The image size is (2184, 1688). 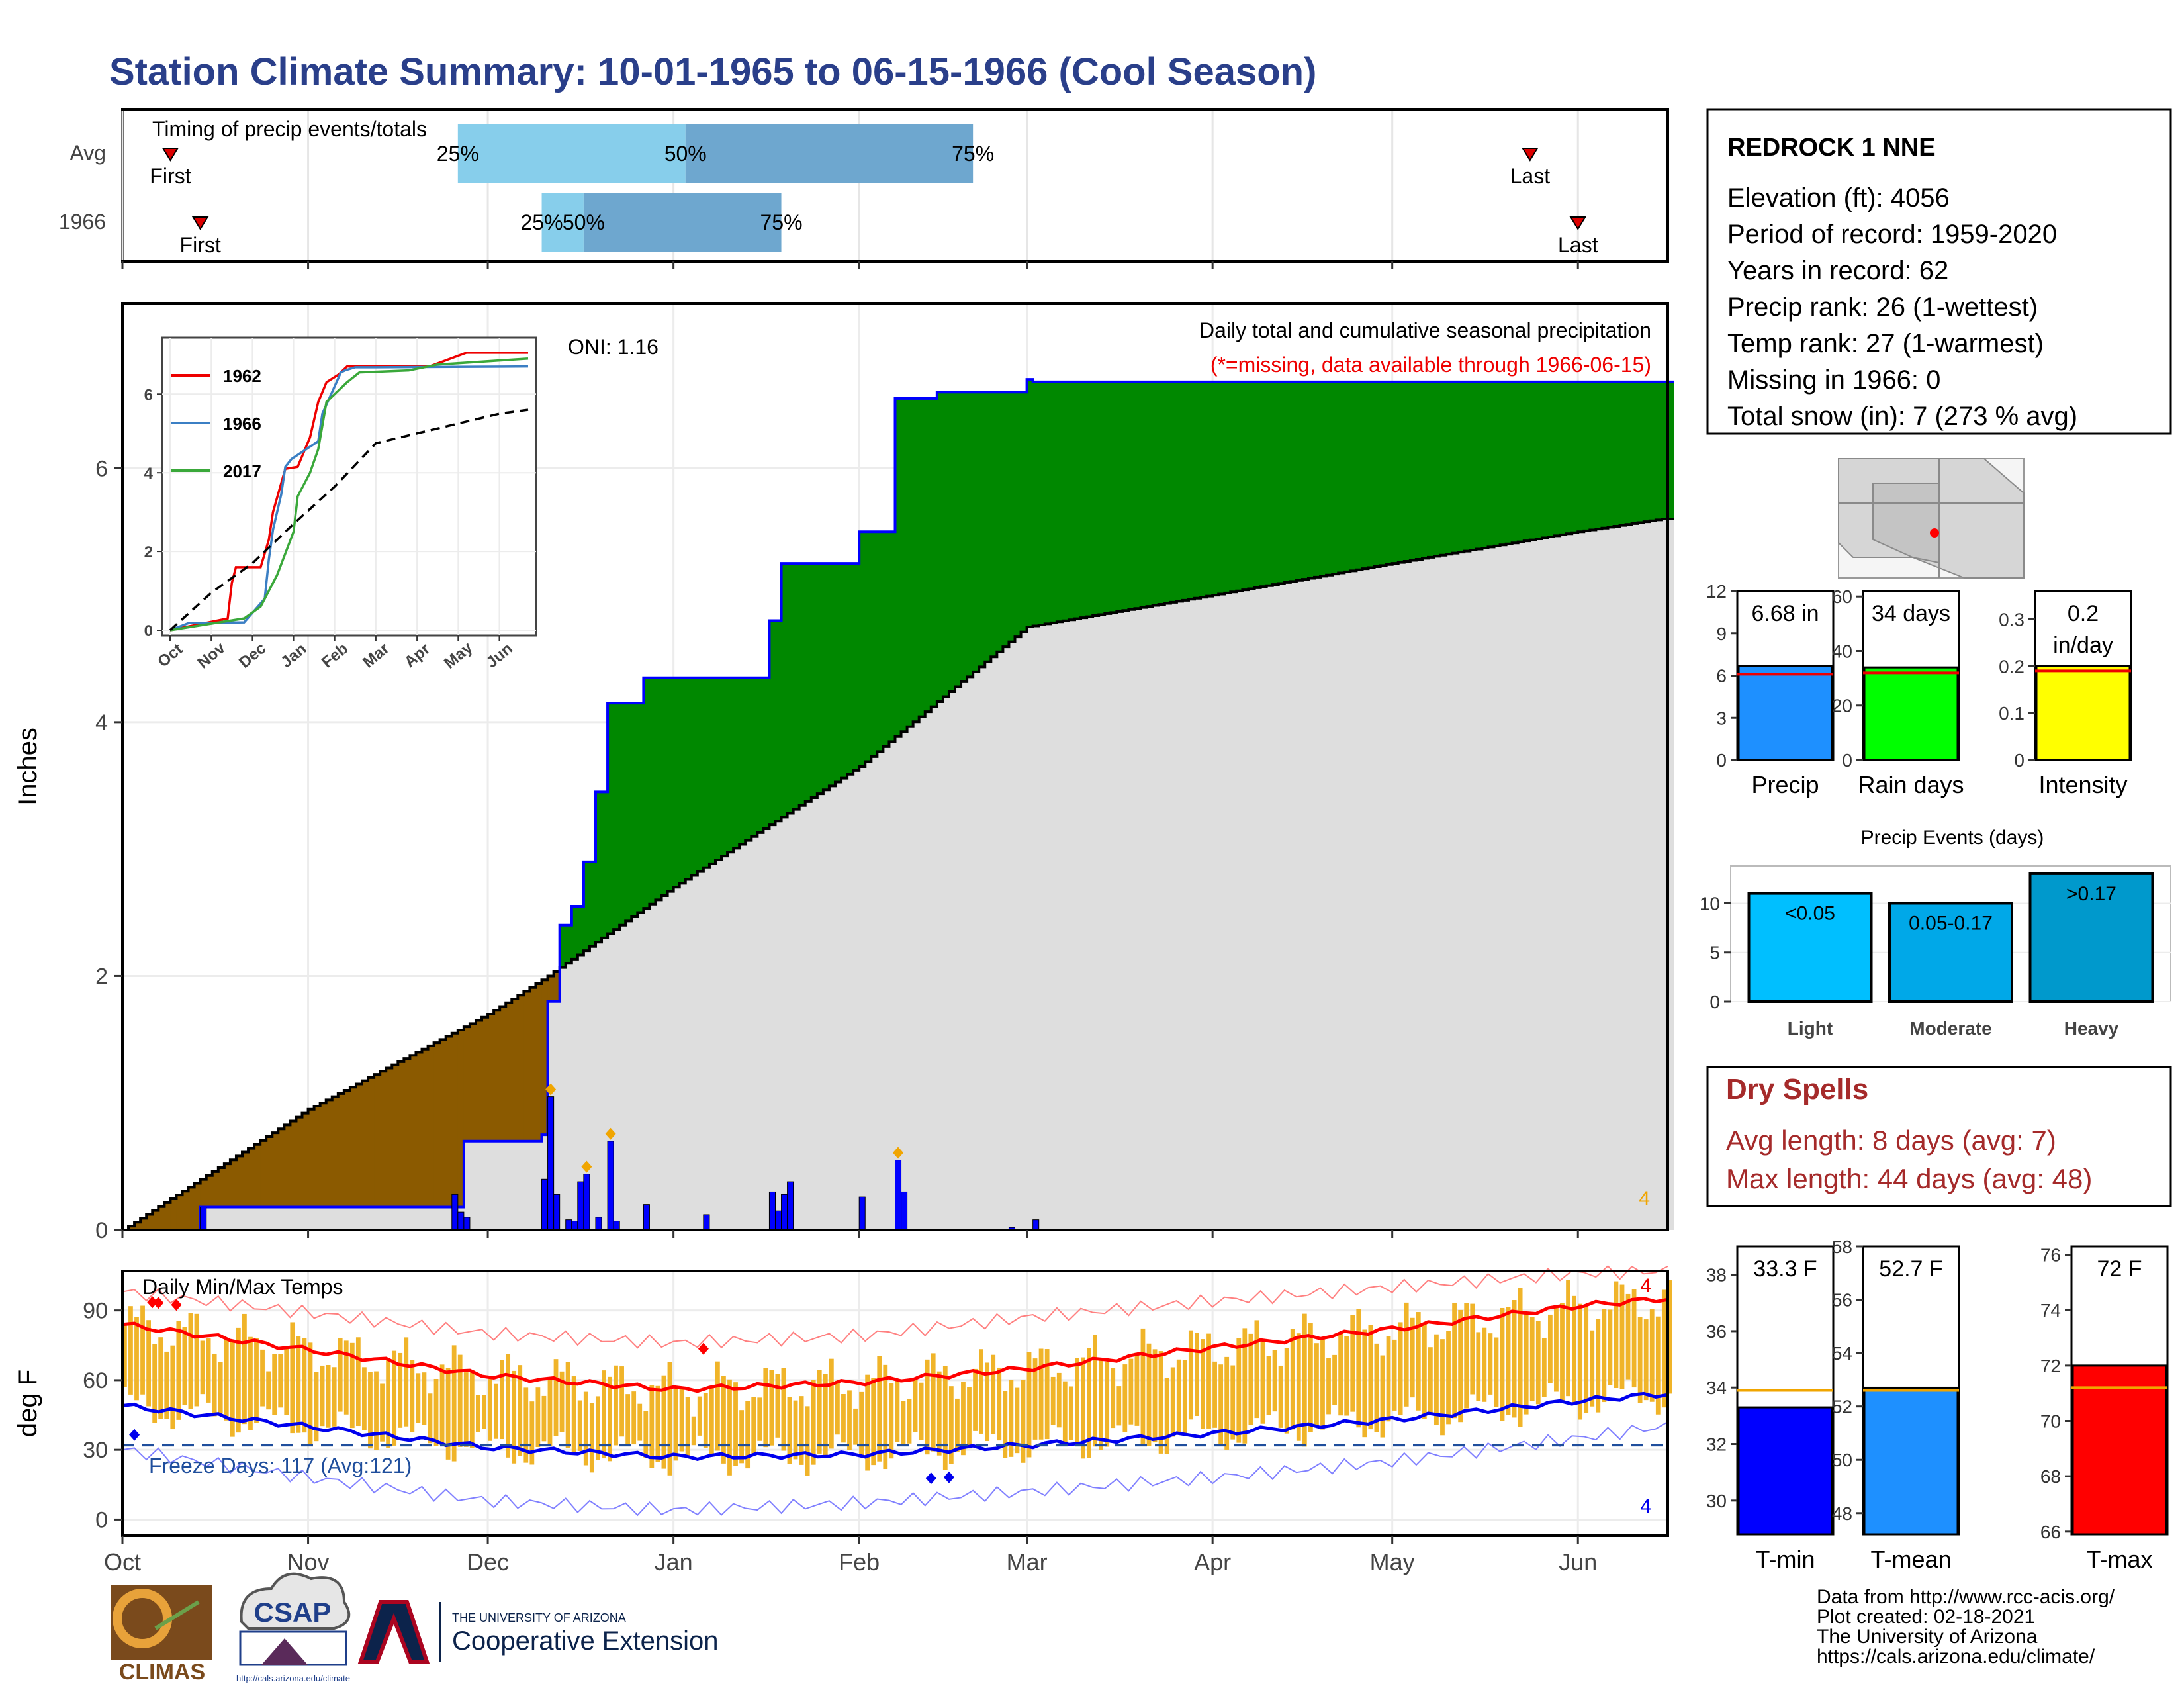 I want to click on oni-value: ONI: 1.16, so click(x=613, y=347).